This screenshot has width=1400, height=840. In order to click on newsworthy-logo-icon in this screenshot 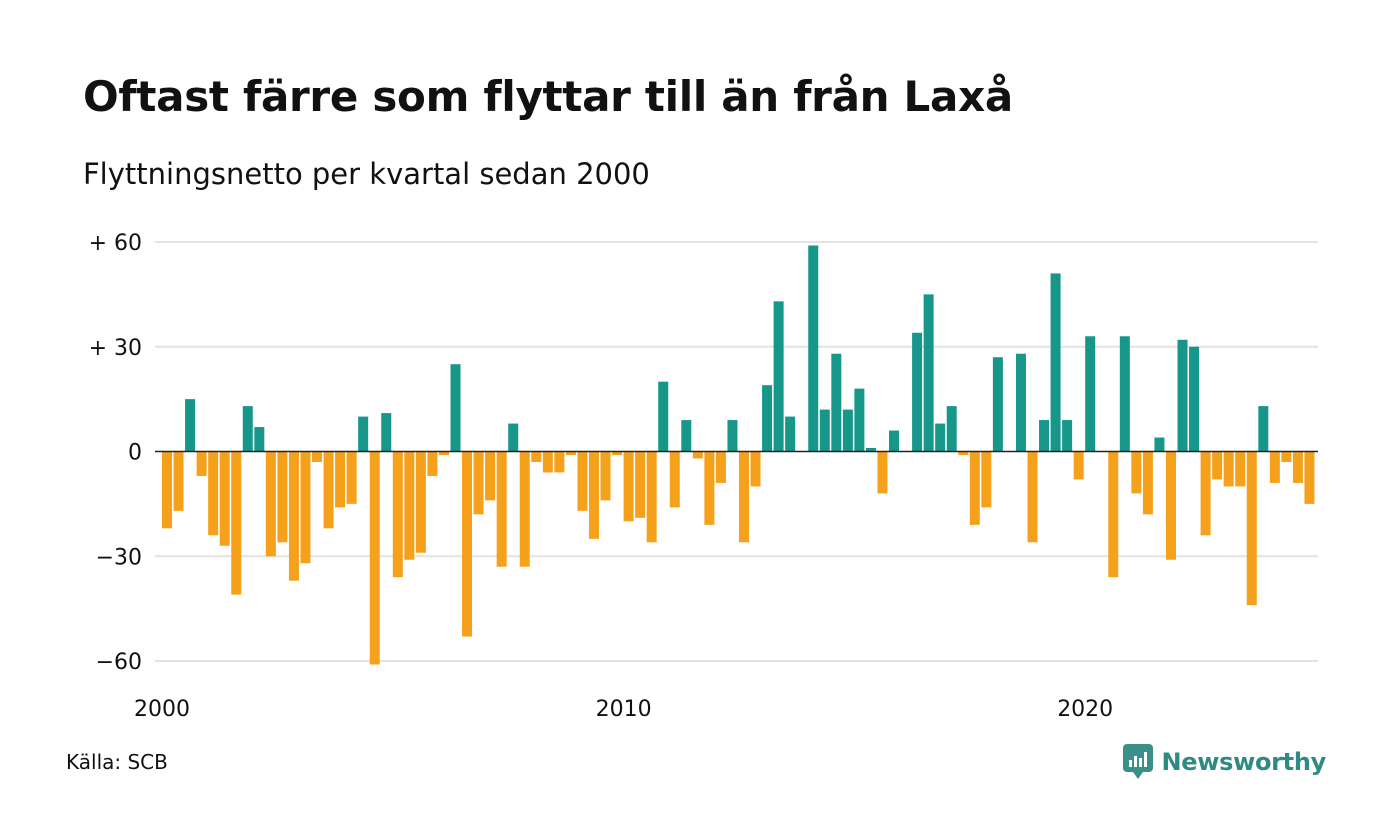, I will do `click(1138, 761)`.